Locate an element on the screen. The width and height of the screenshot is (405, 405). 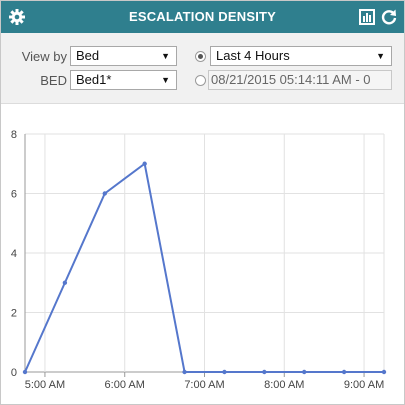
x-tick-label: 9:00 AM is located at coordinates (364, 385).